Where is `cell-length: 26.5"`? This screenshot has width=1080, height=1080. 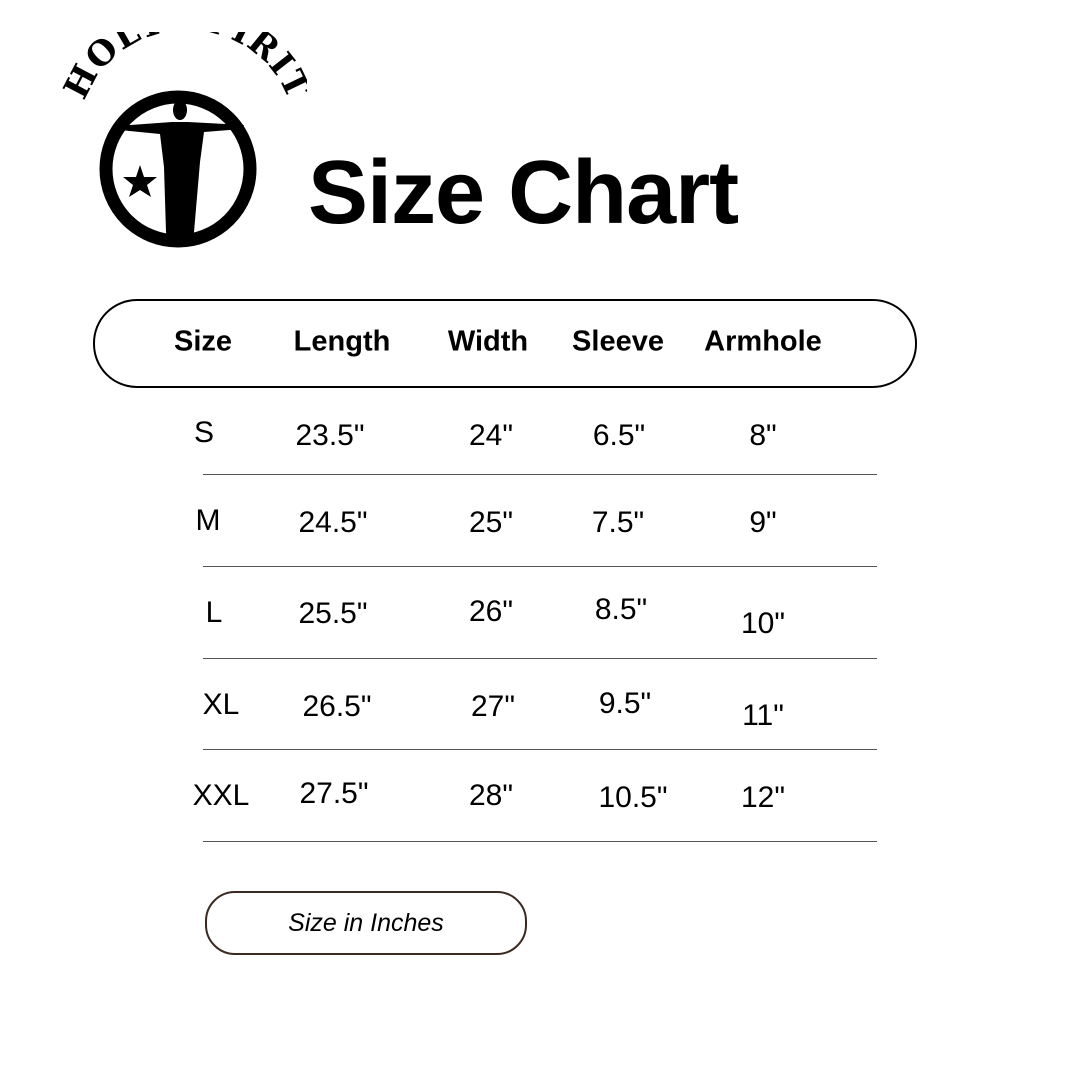 cell-length: 26.5" is located at coordinates (337, 706).